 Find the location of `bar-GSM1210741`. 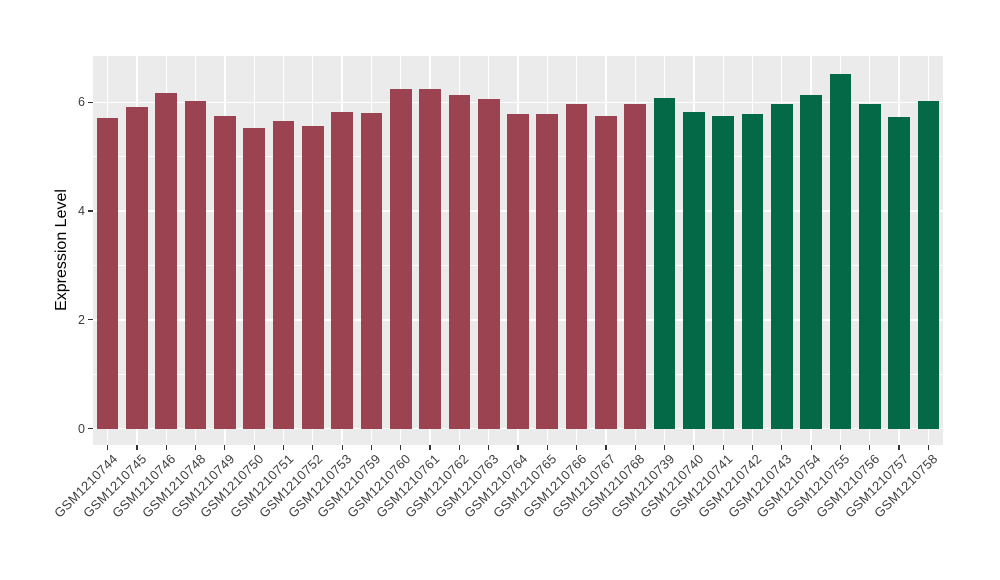

bar-GSM1210741 is located at coordinates (723, 272).